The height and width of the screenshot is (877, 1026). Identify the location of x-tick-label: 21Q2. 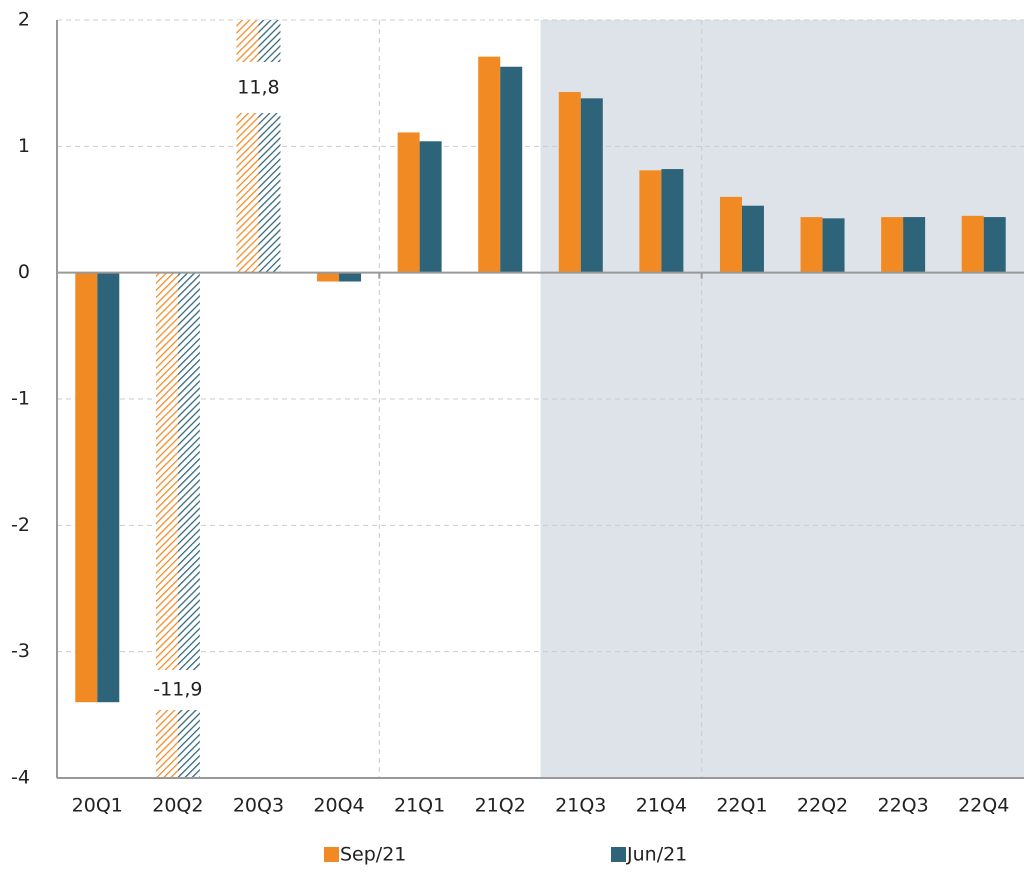
(500, 806).